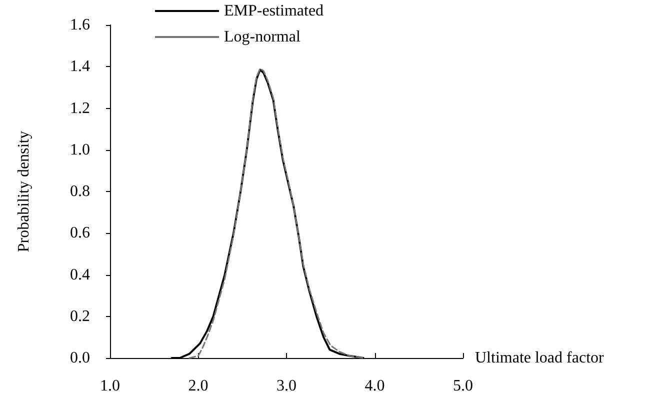 The height and width of the screenshot is (406, 662). Describe the element at coordinates (80, 275) in the screenshot. I see `y-tick-label: 0.4` at that location.